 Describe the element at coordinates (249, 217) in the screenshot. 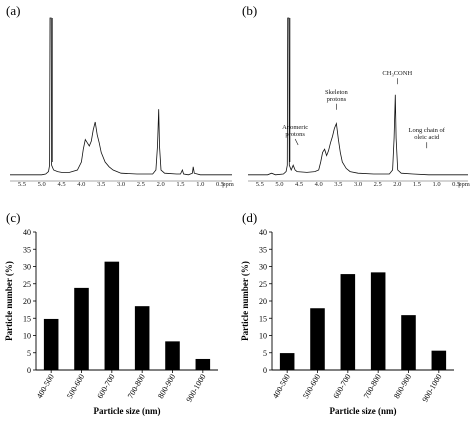

I see `panel-d-label: (d)` at that location.